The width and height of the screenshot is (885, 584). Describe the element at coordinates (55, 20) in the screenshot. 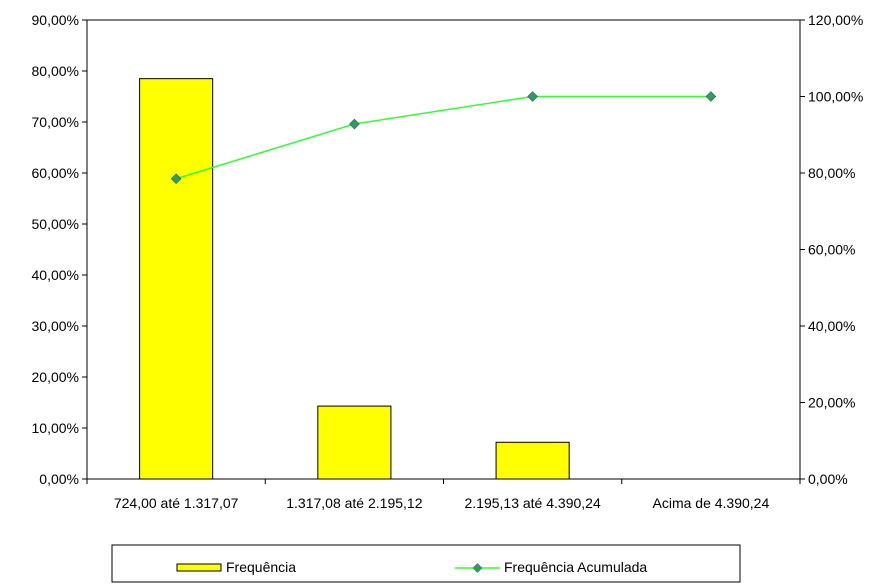

I see `left-tick-label: 90,00%` at that location.